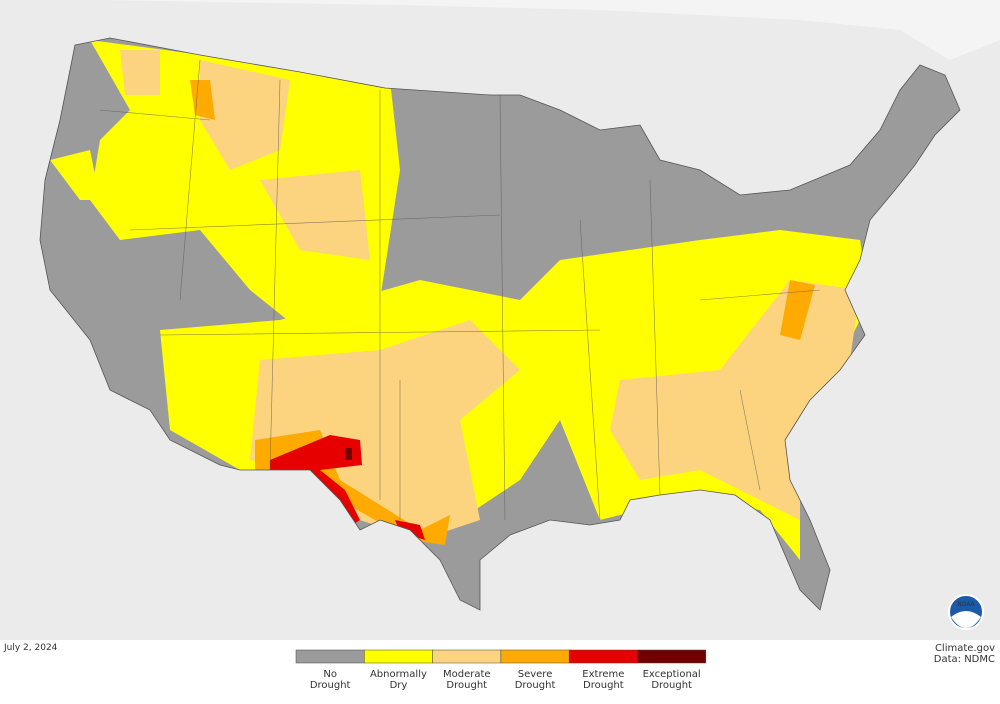 The image size is (1000, 704). I want to click on legend-label: Extreme, so click(603, 674).